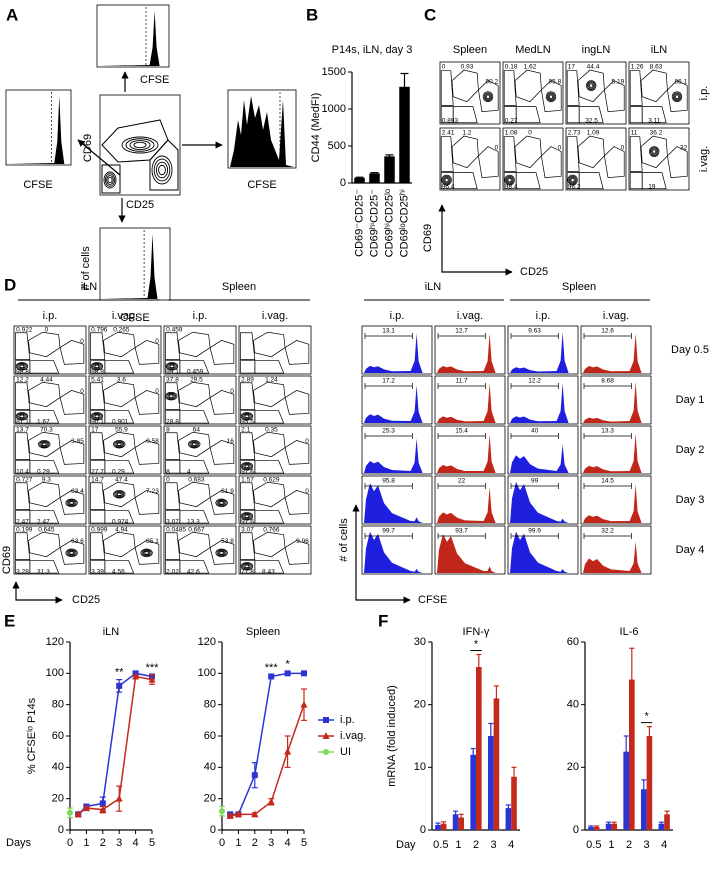 Image resolution: width=721 pixels, height=890 pixels. I want to click on column-header: iLN, so click(659, 50).